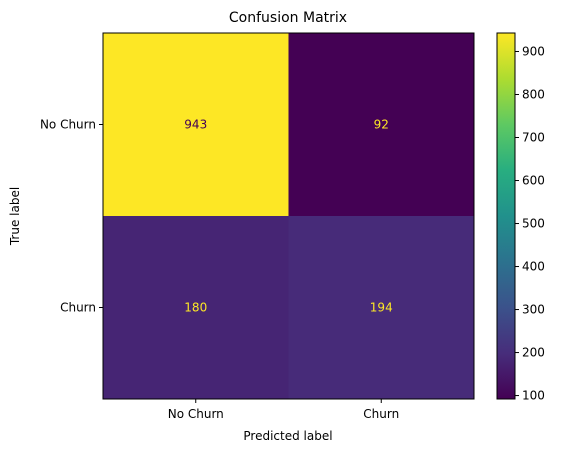 The image size is (563, 453). Describe the element at coordinates (533, 396) in the screenshot. I see `colorbar-tick-label: 100` at that location.